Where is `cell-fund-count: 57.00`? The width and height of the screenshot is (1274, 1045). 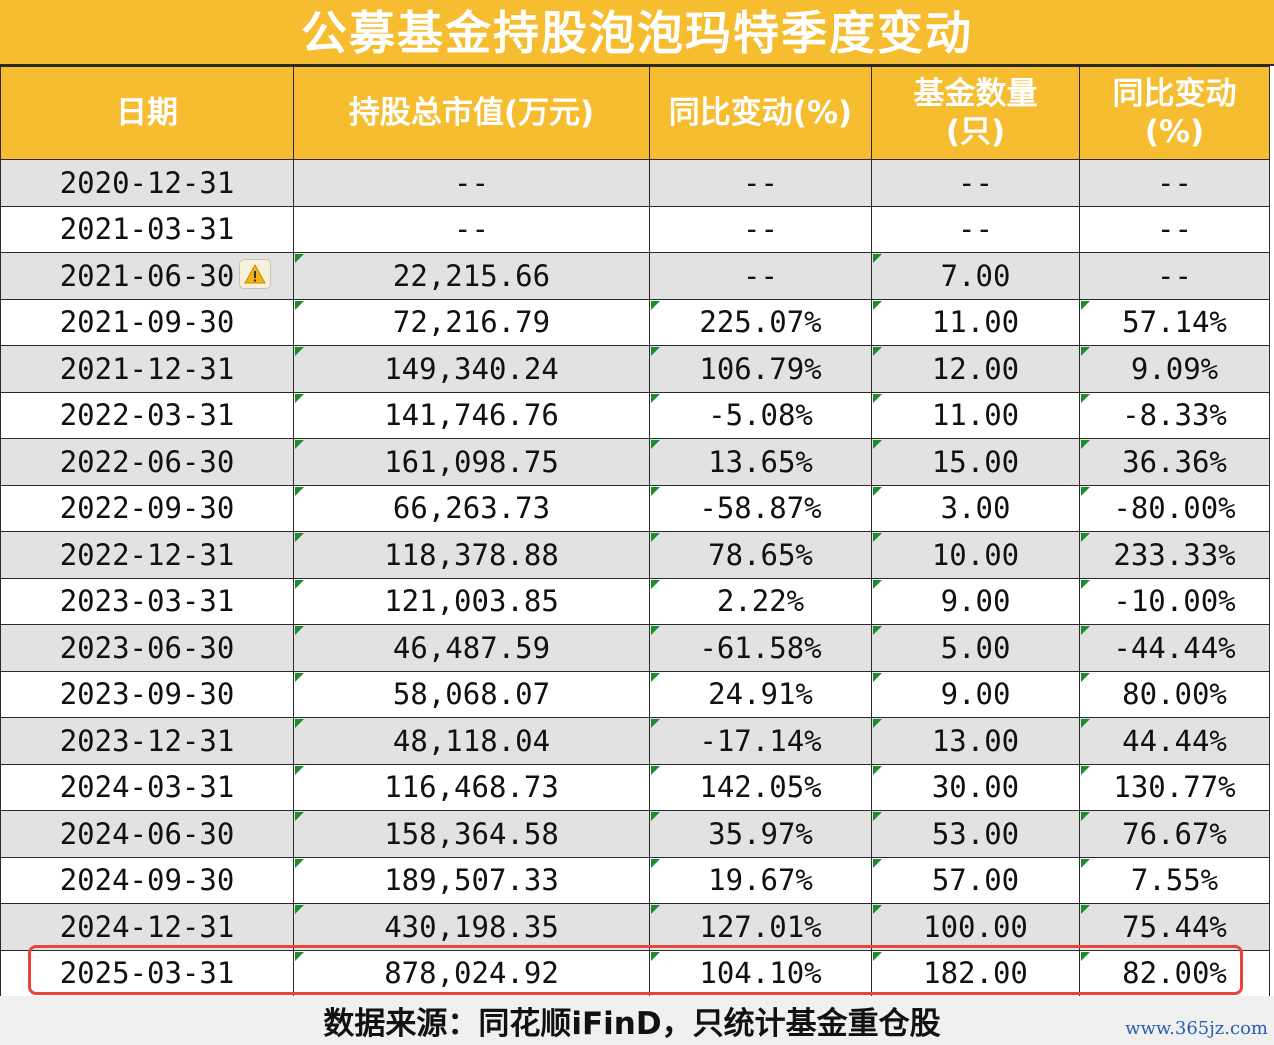 cell-fund-count: 57.00 is located at coordinates (975, 880).